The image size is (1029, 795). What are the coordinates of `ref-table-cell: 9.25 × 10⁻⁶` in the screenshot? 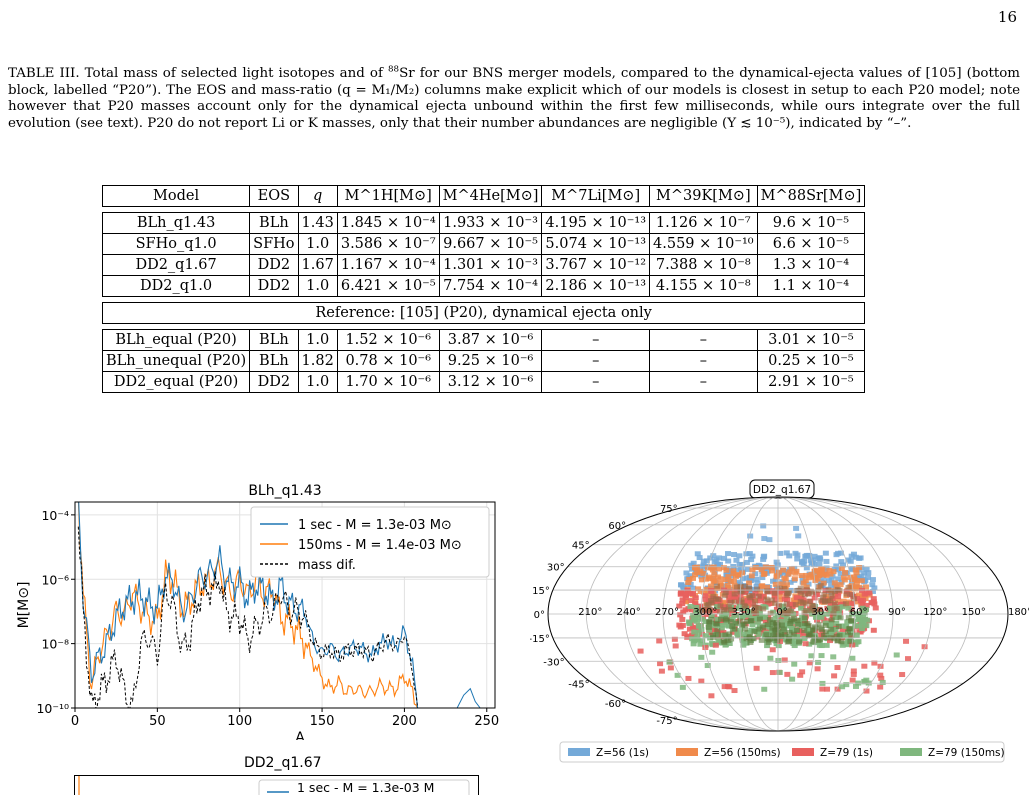 It's located at (490, 361).